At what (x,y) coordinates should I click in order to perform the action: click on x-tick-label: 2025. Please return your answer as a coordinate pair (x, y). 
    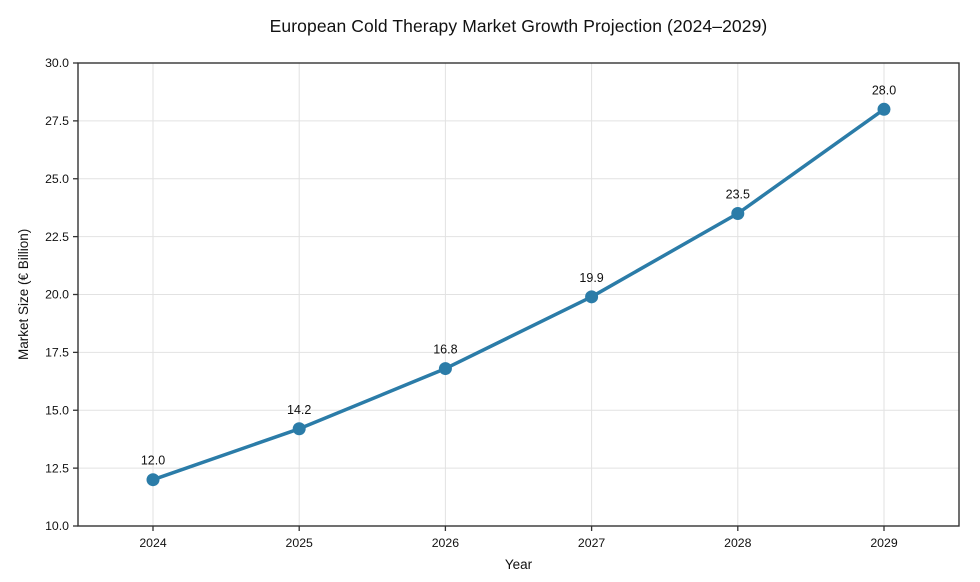
    Looking at the image, I should click on (300, 543).